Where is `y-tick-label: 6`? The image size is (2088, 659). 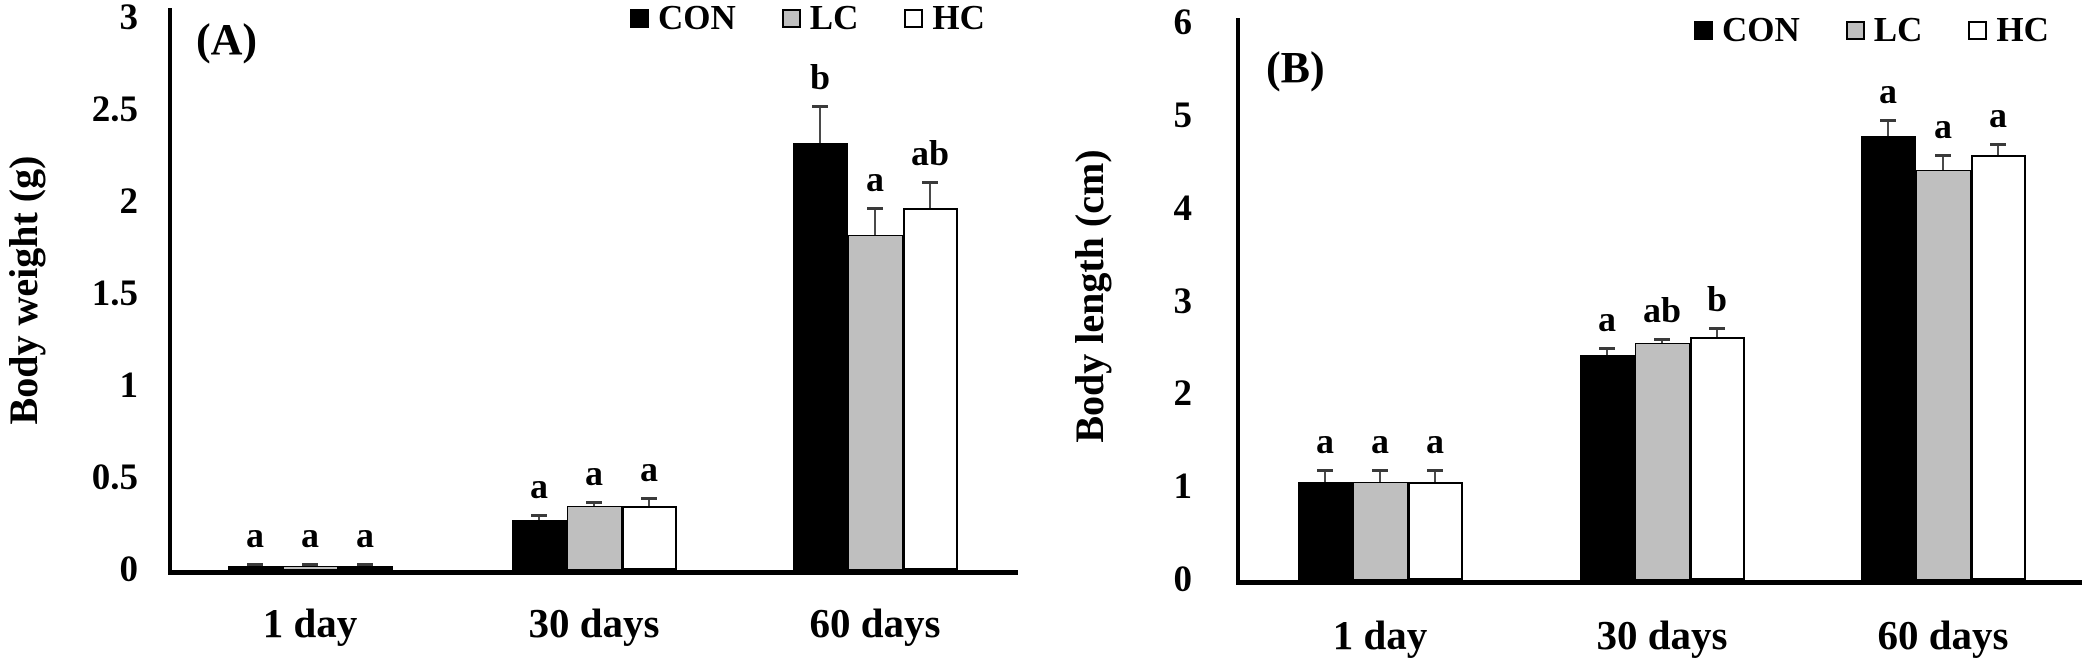 y-tick-label: 6 is located at coordinates (1183, 23).